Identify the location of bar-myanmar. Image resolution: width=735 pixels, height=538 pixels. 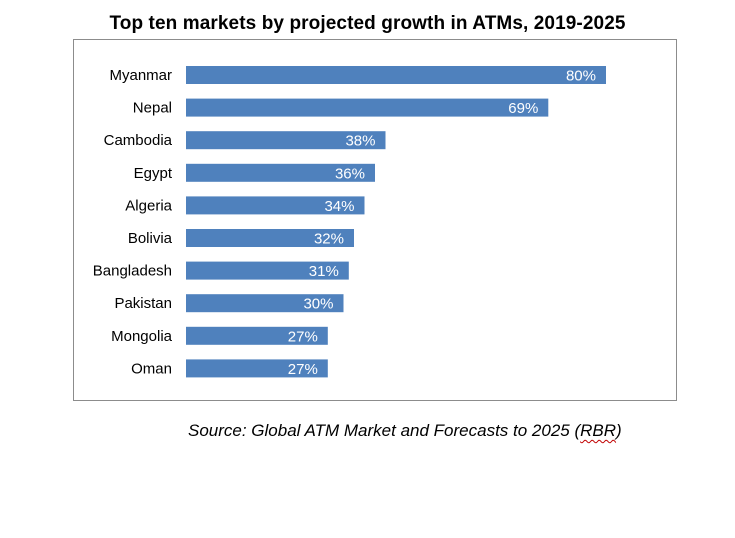
(396, 75).